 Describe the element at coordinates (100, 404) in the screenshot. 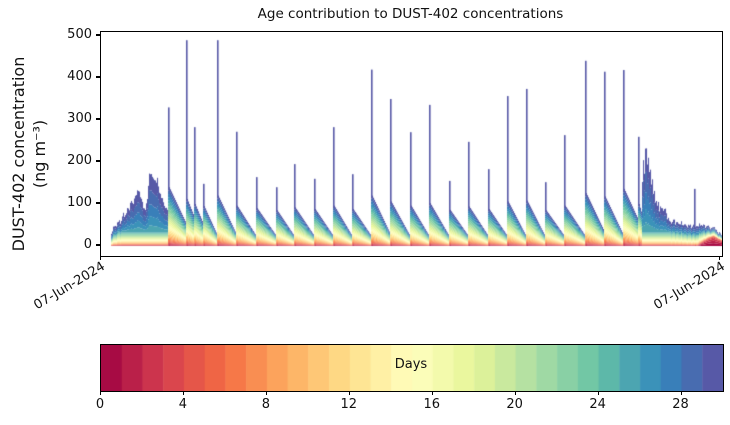

I see `colorbar-tick-label: 0` at that location.